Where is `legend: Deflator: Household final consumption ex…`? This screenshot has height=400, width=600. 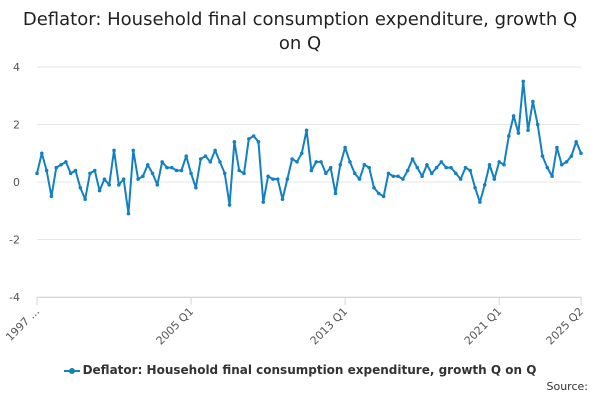
legend: Deflator: Household final consumption ex… is located at coordinates (300, 370).